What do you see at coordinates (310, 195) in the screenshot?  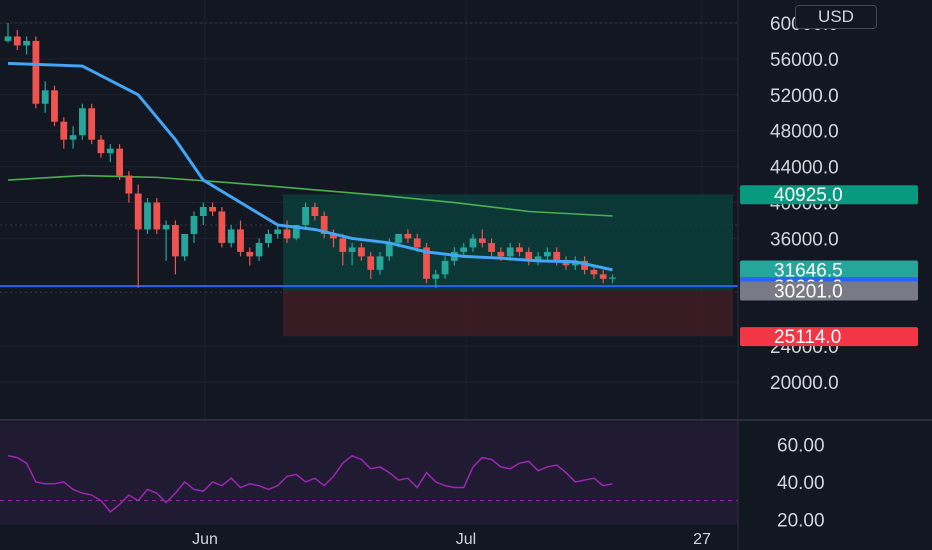 I see `slow-moving-average-line` at bounding box center [310, 195].